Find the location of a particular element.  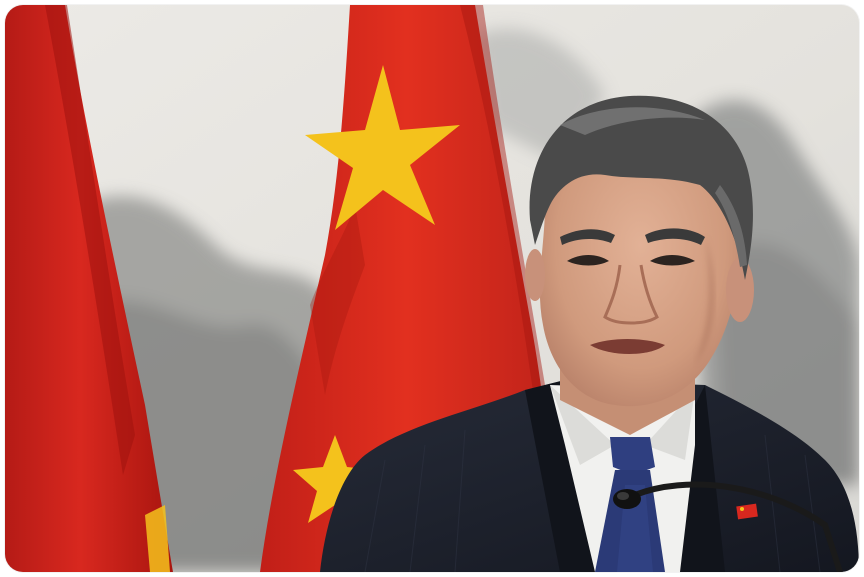

tie-knot is located at coordinates (632, 456).